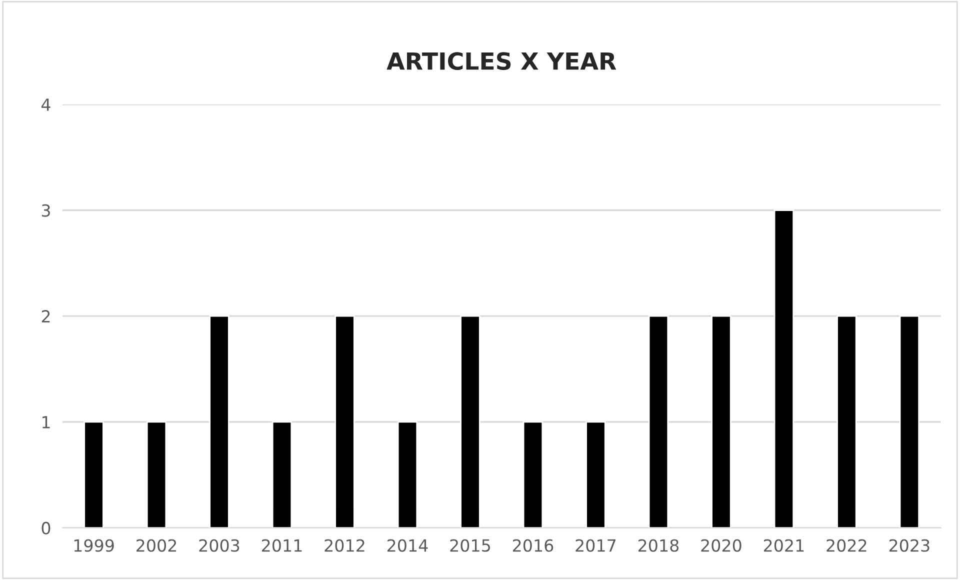  I want to click on x-tick-label: 1999, so click(94, 545).